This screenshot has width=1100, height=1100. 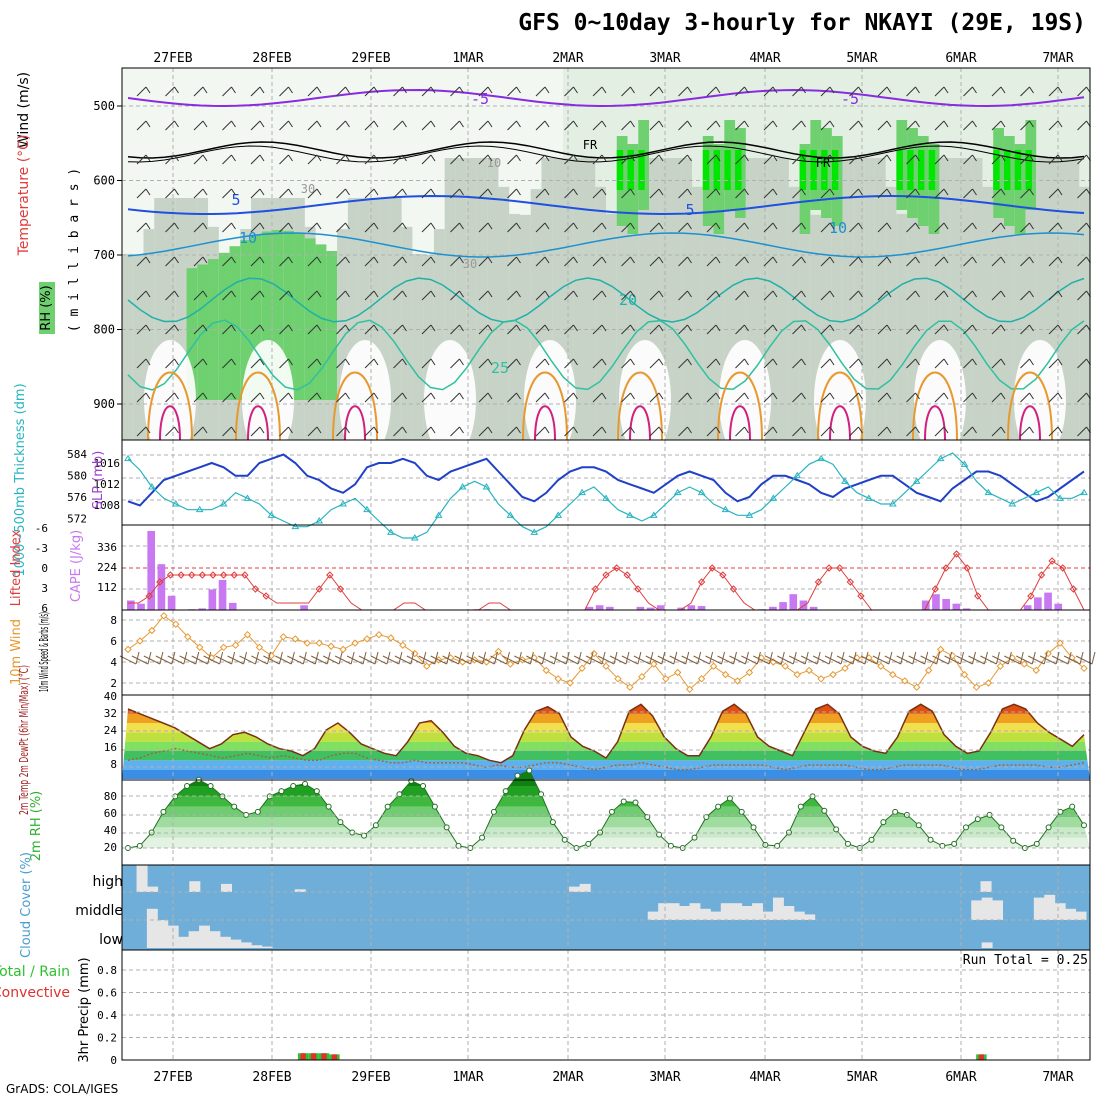 What do you see at coordinates (606, 98) in the screenshot?
I see `isotherm-minus5` at bounding box center [606, 98].